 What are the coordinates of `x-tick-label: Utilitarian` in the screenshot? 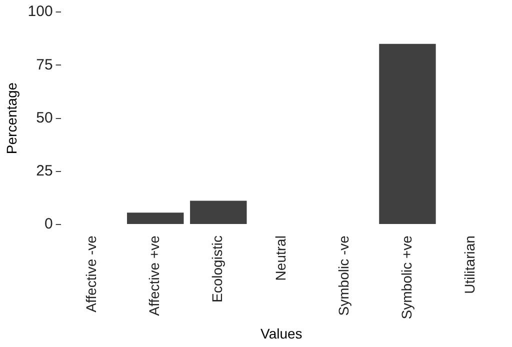 It's located at (469, 265).